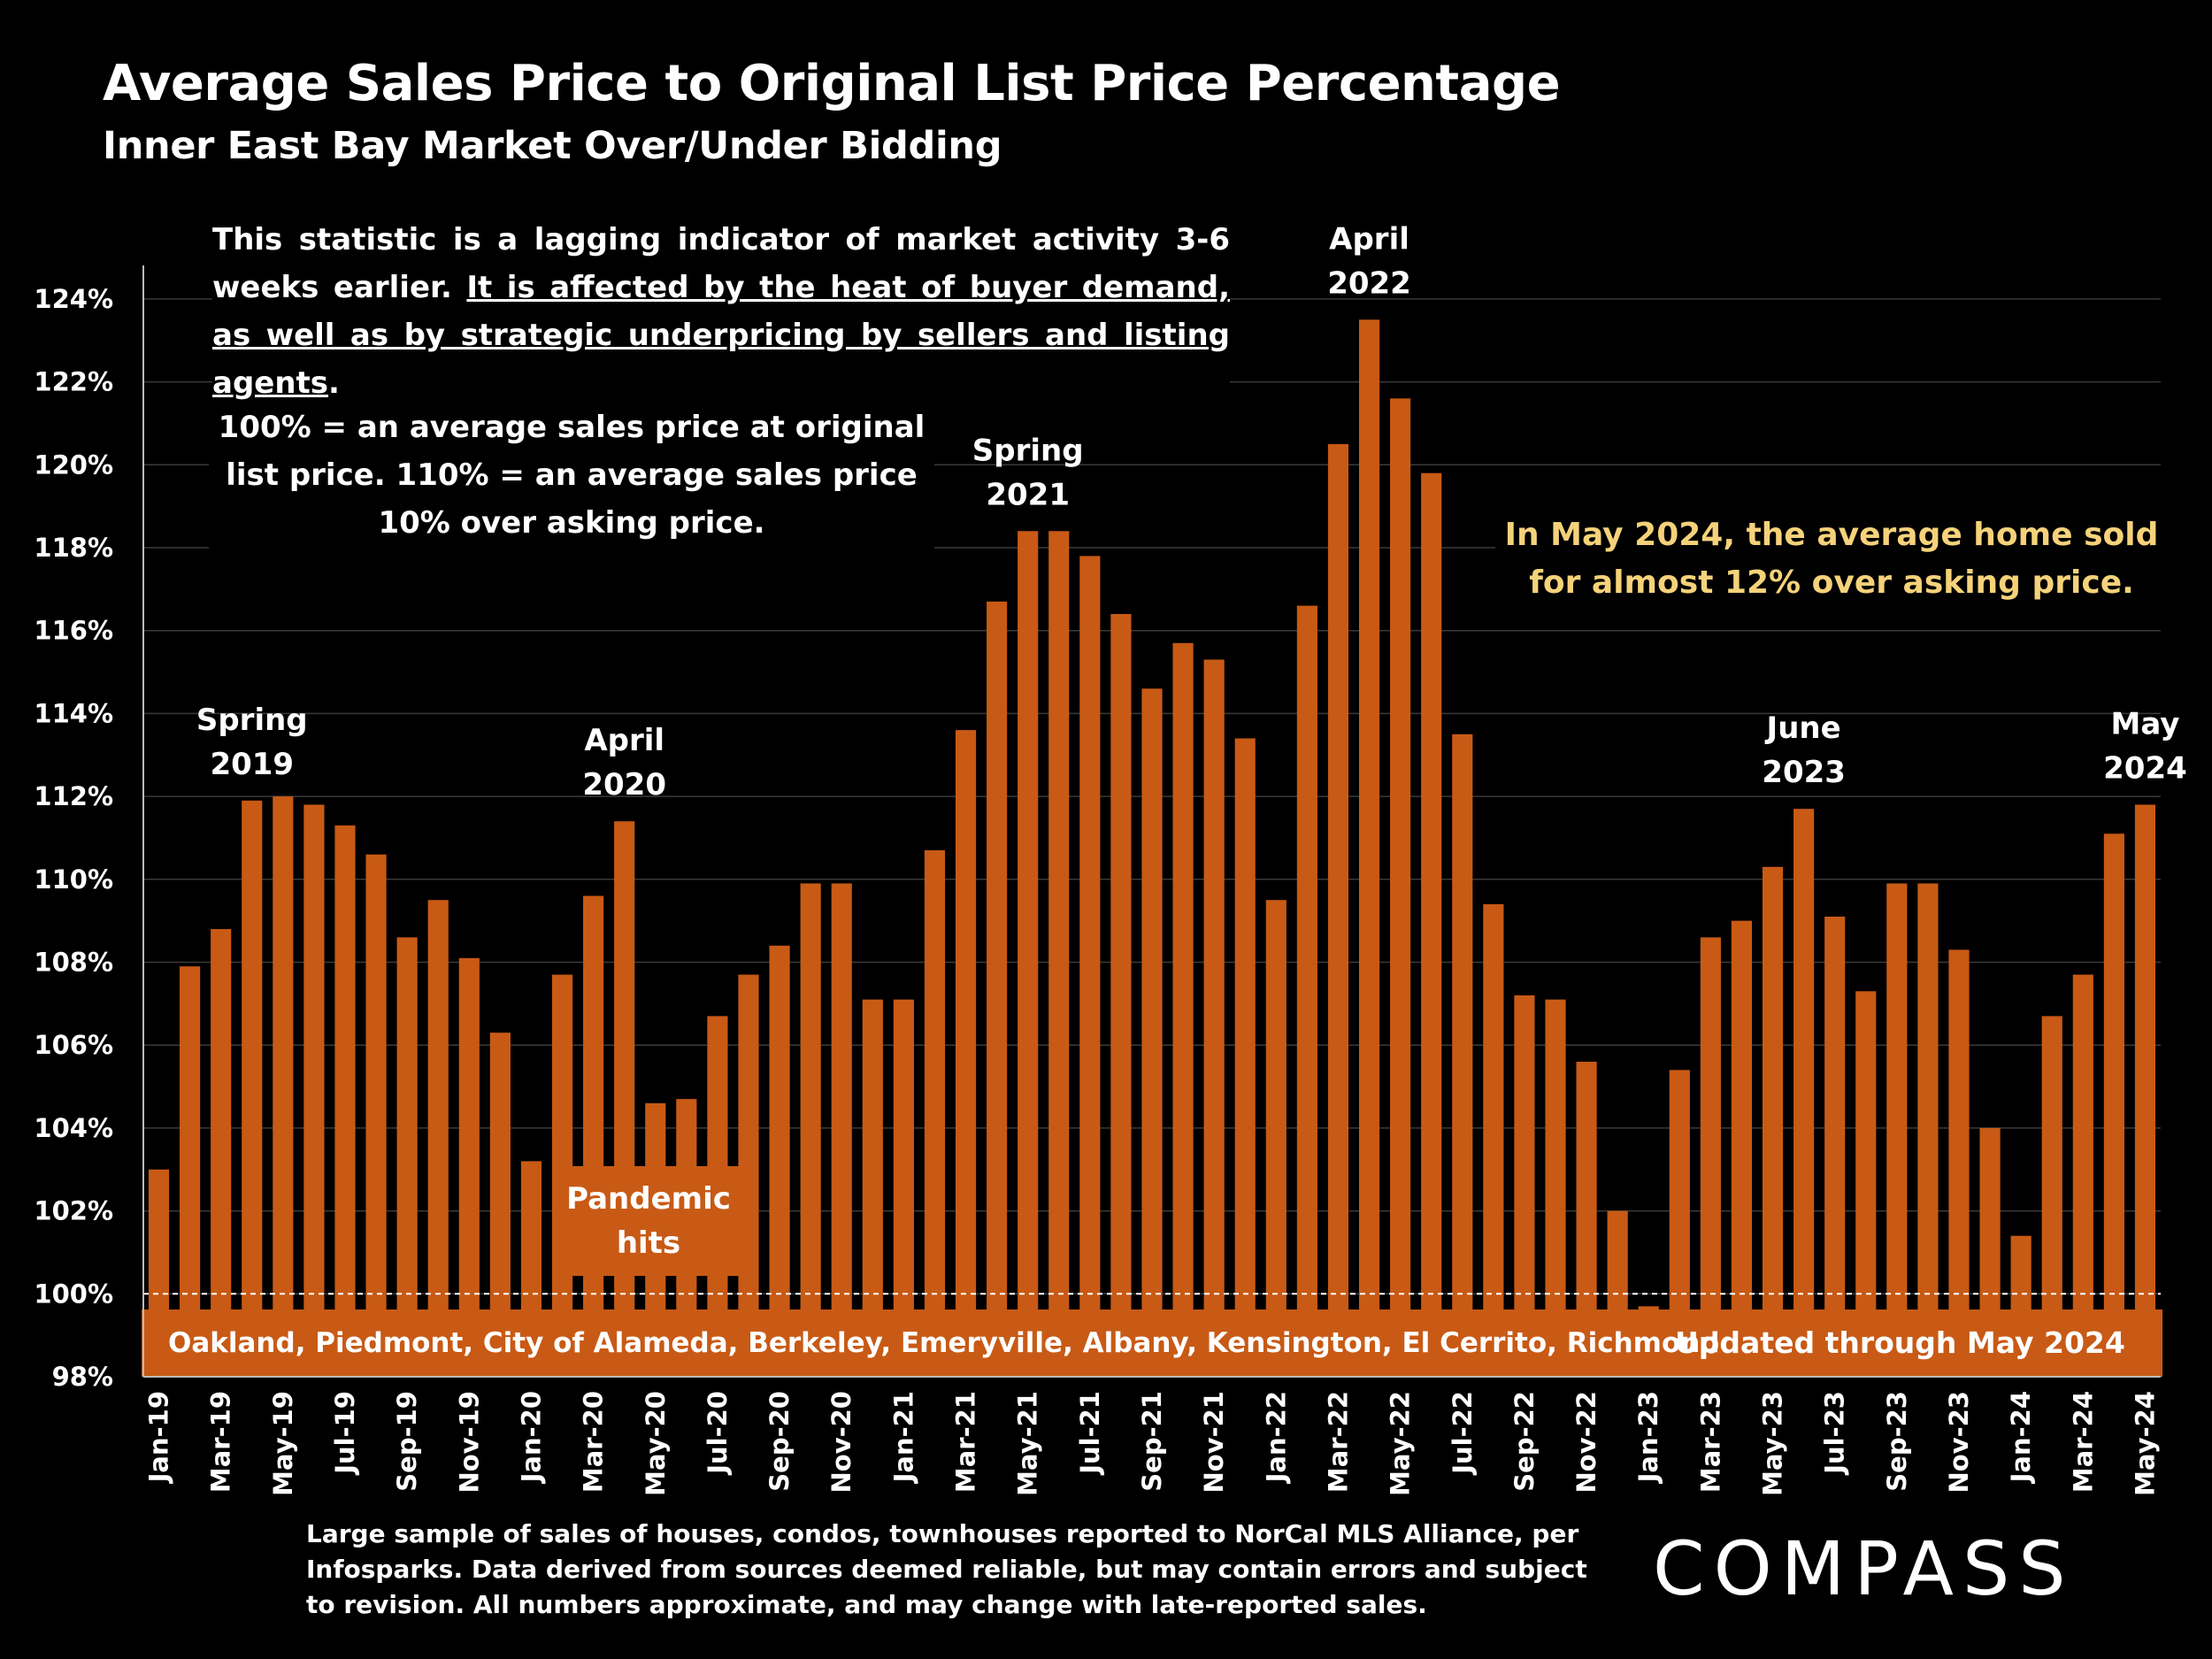 The height and width of the screenshot is (1659, 2212). Describe the element at coordinates (1028, 1444) in the screenshot. I see `x-tick-label: May-21` at that location.